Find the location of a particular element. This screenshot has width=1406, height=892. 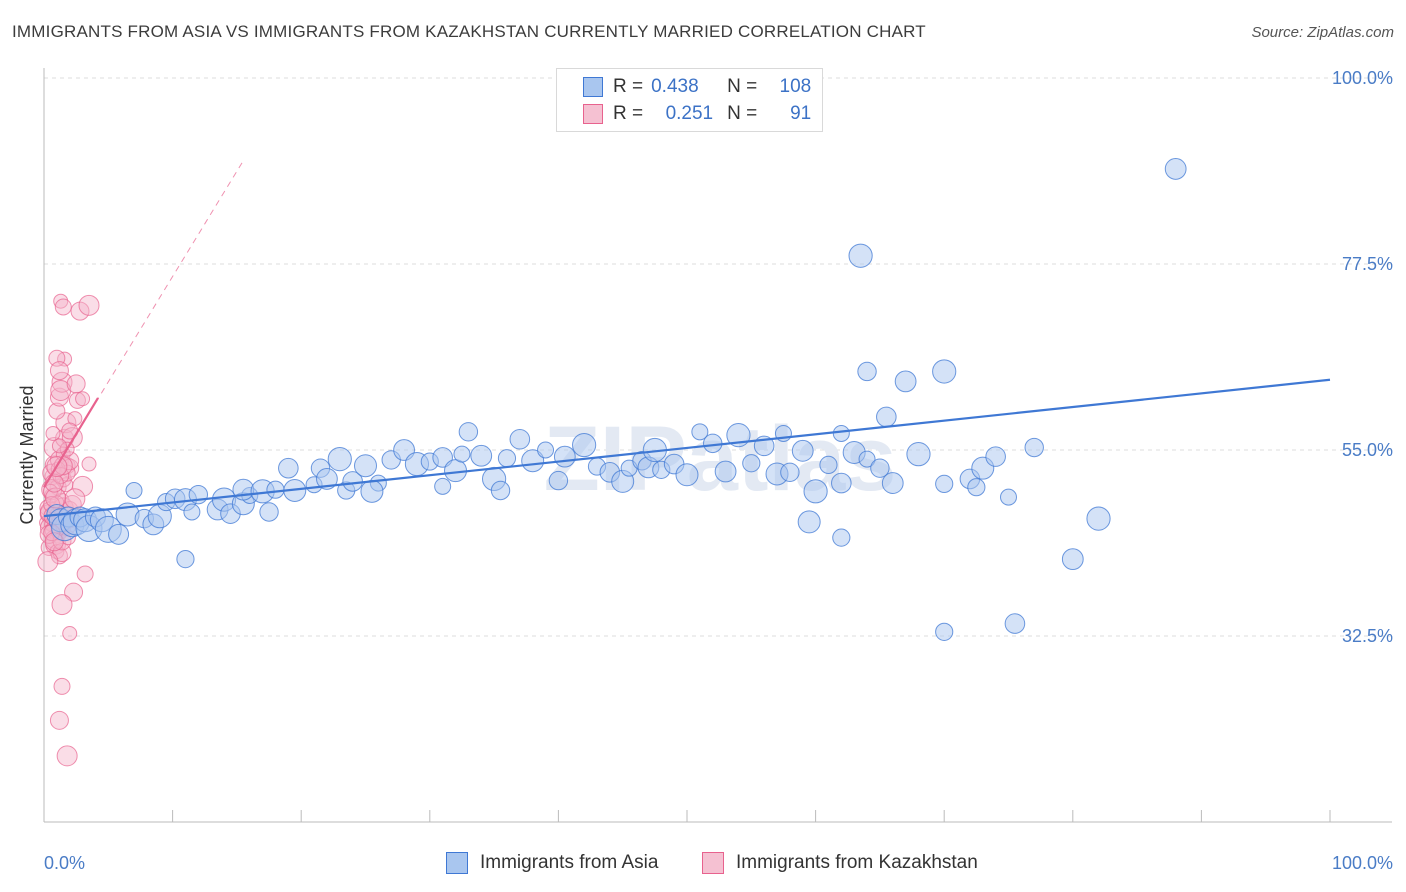

kazakhstan-trend-line is located at coordinates (71, 442).